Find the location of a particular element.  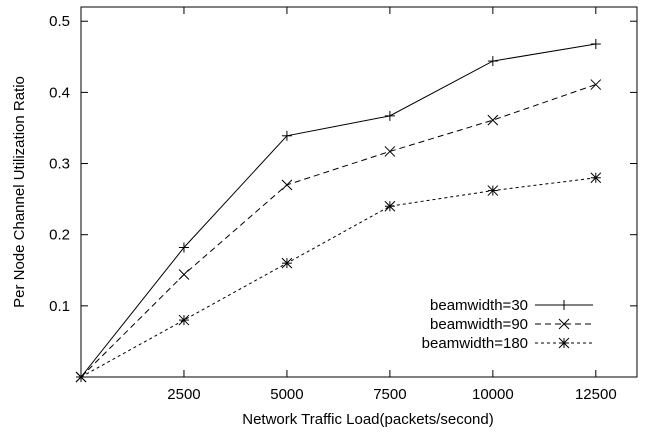

x-tick-label: 2500 is located at coordinates (183, 394).